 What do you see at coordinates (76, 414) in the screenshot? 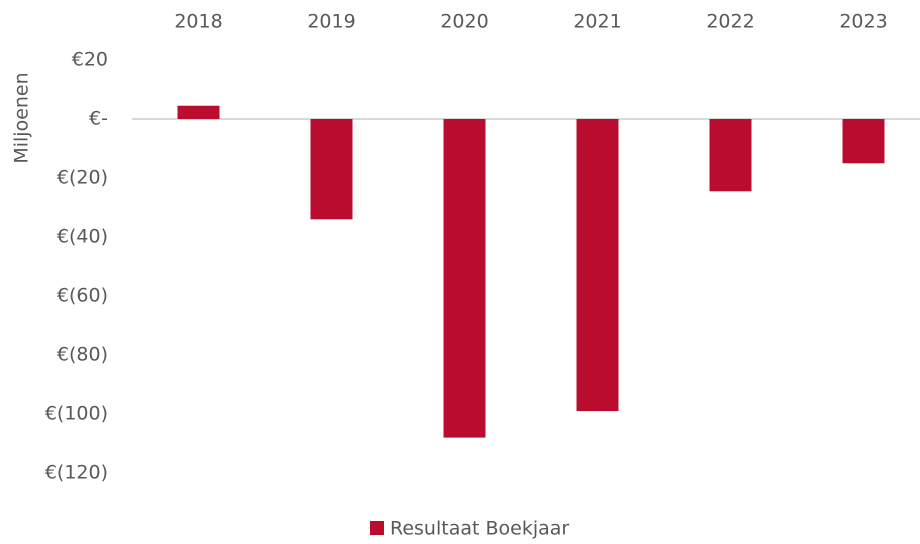
I see `y-tick-label: €(100)` at bounding box center [76, 414].